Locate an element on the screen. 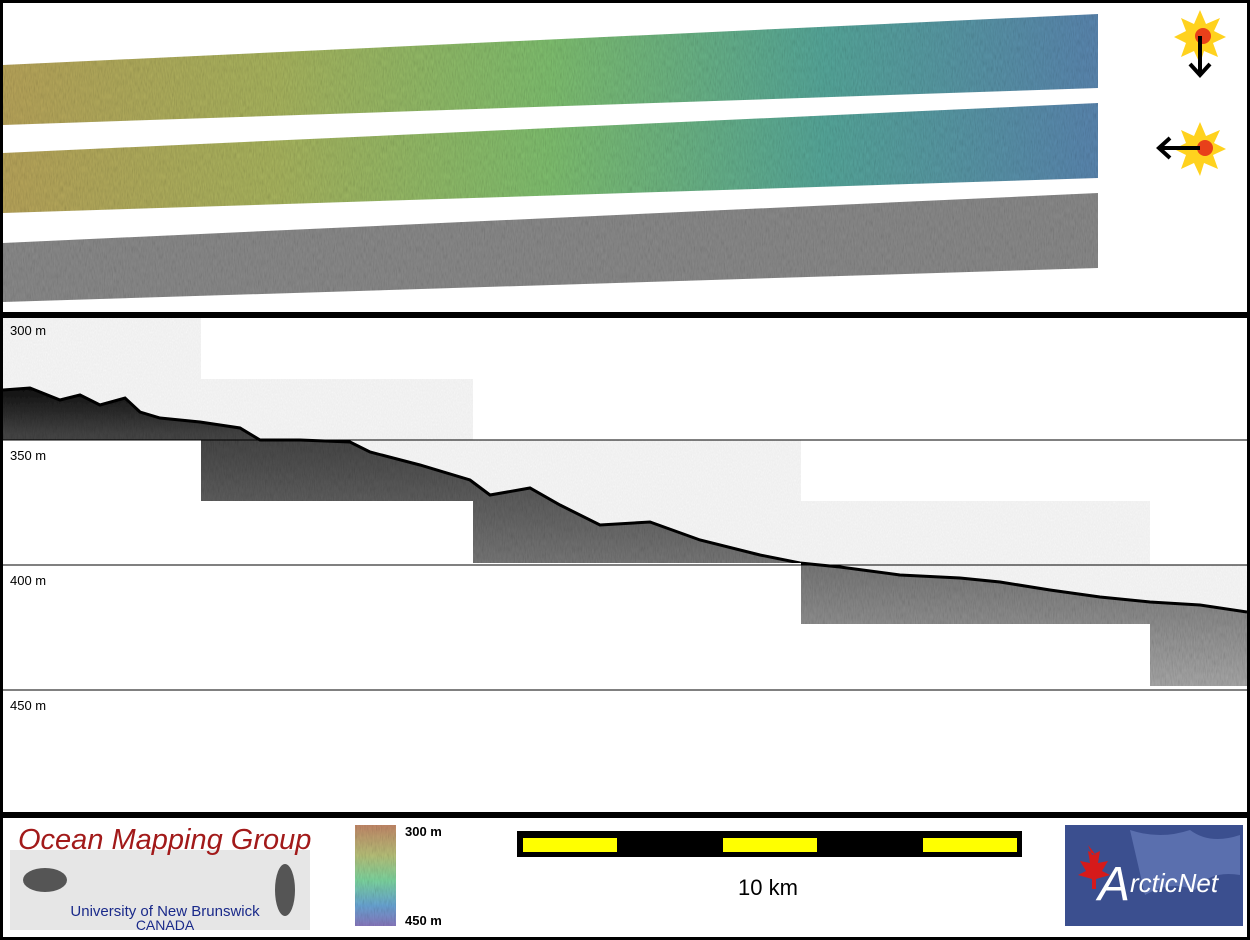 The width and height of the screenshot is (1250, 940). logo-map is located at coordinates (1185, 862).